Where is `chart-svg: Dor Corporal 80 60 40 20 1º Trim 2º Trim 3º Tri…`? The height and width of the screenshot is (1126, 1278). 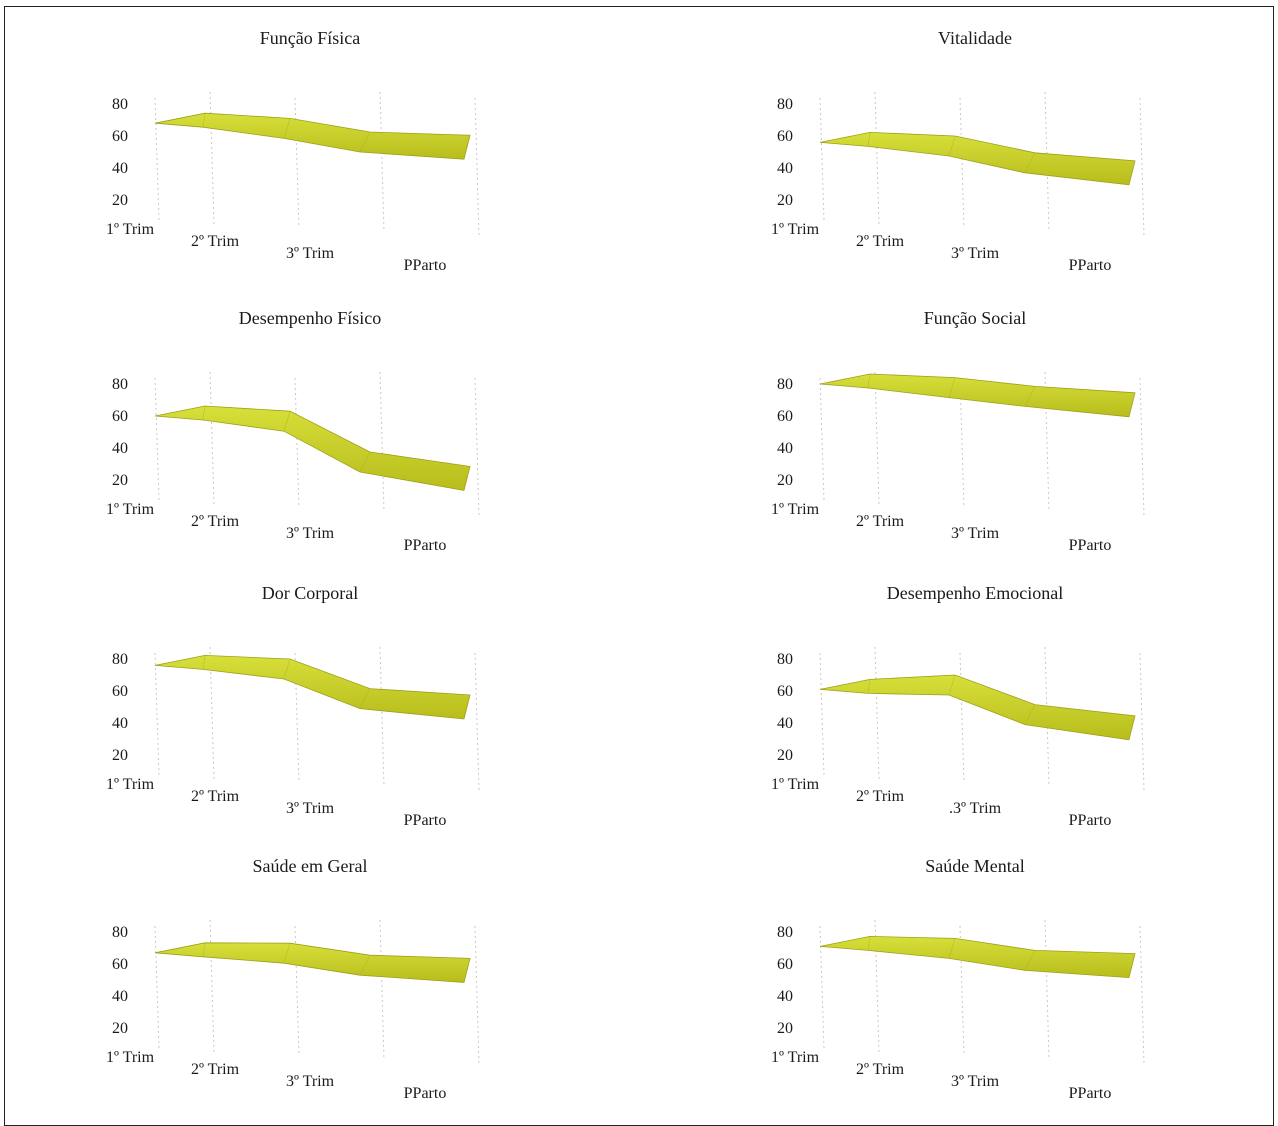
chart-svg: Dor Corporal 80 60 40 20 1º Trim 2º Trim 3º Tri… is located at coordinates (285, 705).